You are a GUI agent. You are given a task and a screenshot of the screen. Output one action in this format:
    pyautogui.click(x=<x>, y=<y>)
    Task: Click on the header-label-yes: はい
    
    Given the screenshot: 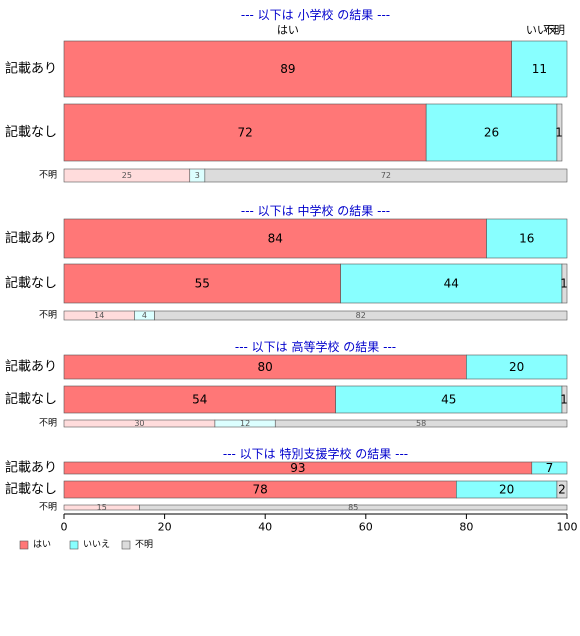 What is the action you would take?
    pyautogui.click(x=288, y=30)
    